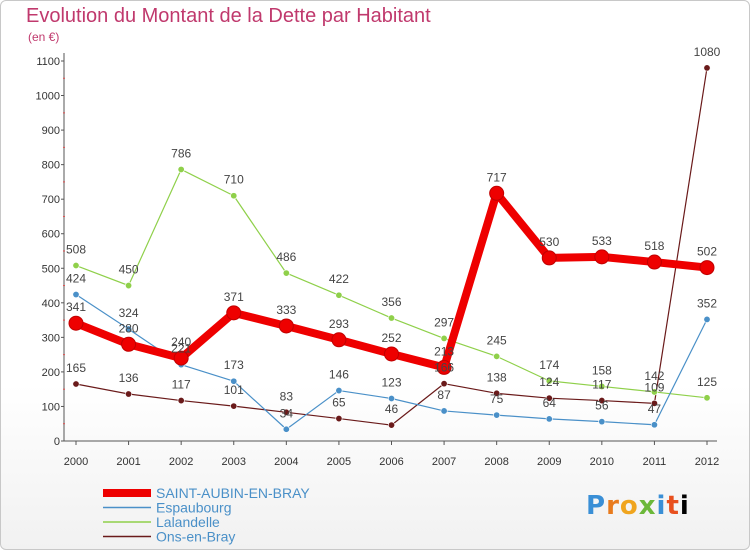 This screenshot has width=750, height=550. I want to click on x-tick-label: 2012, so click(707, 462).